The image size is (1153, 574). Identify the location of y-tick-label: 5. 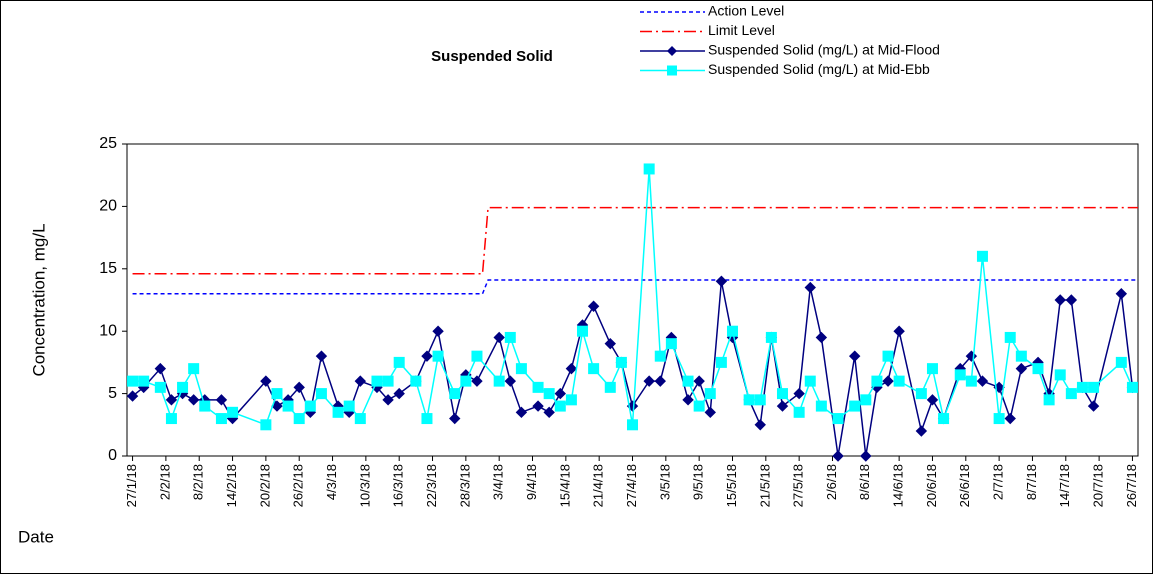
(112, 393).